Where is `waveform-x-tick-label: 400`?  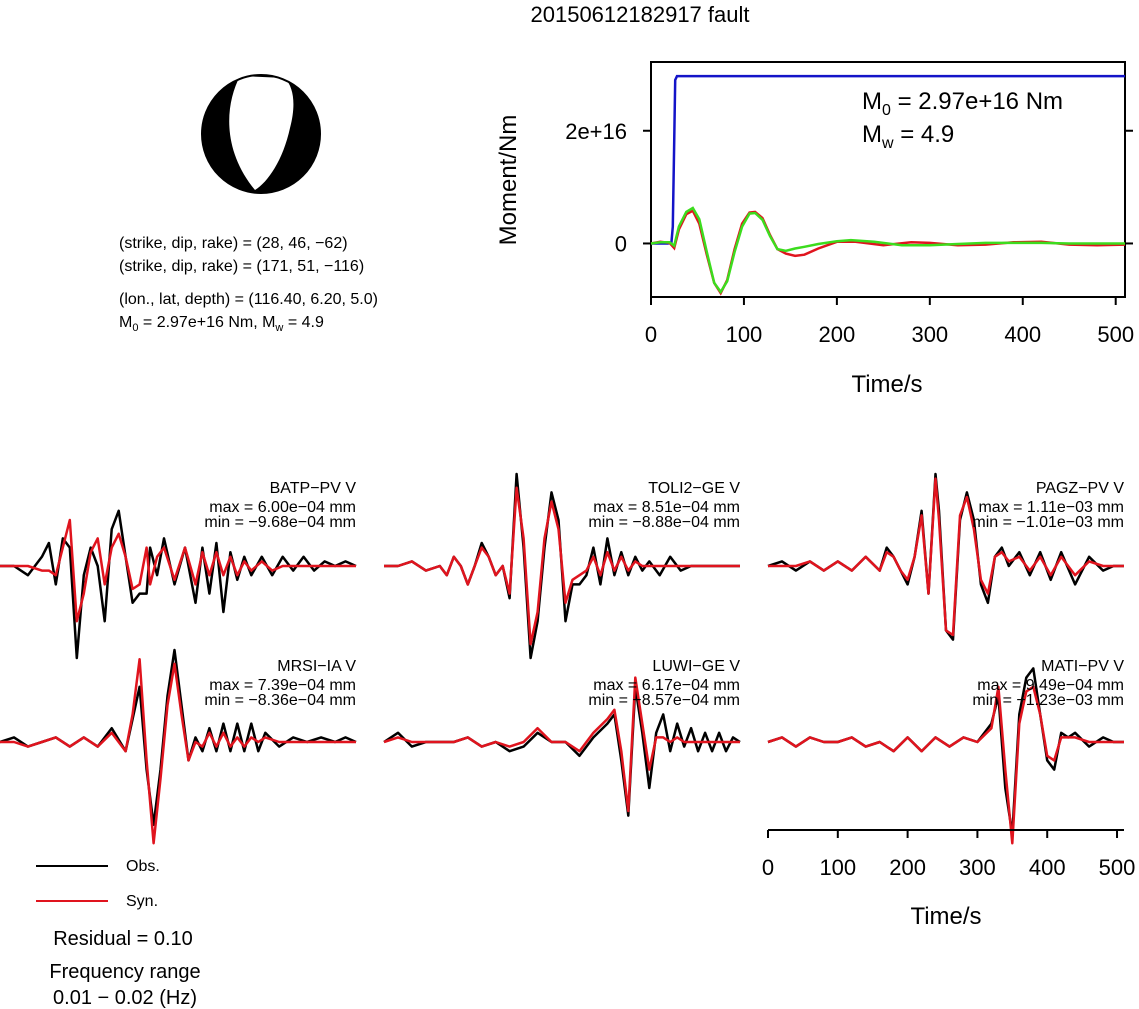 waveform-x-tick-label: 400 is located at coordinates (1047, 867).